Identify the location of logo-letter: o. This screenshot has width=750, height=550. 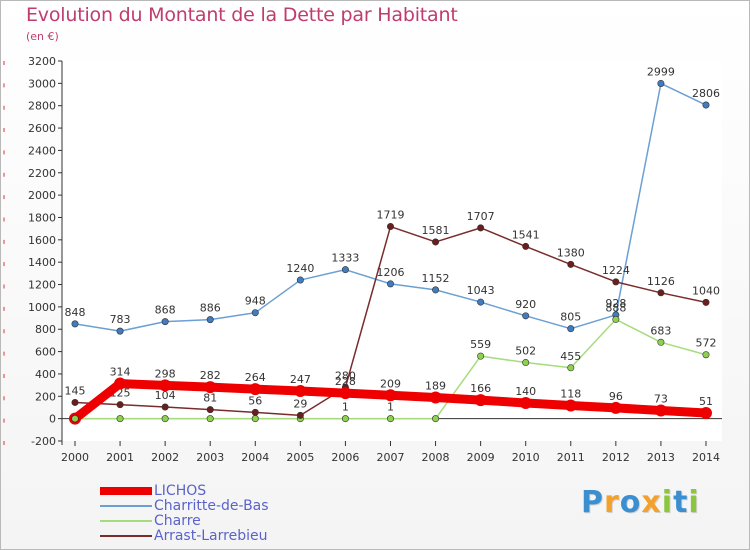
(630, 502).